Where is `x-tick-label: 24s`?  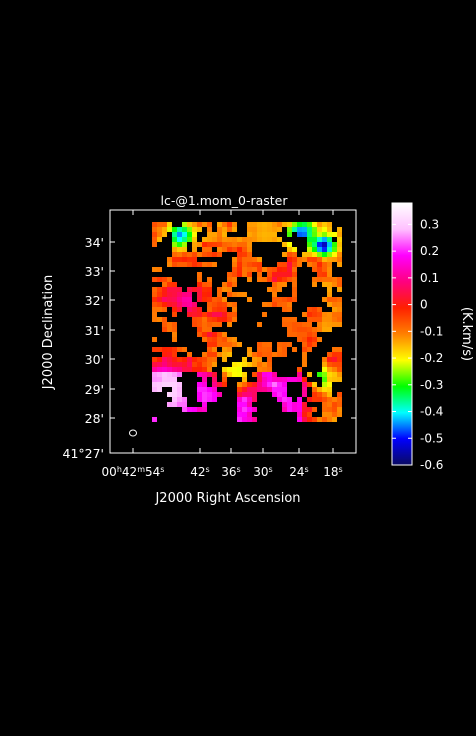 x-tick-label: 24s is located at coordinates (298, 472).